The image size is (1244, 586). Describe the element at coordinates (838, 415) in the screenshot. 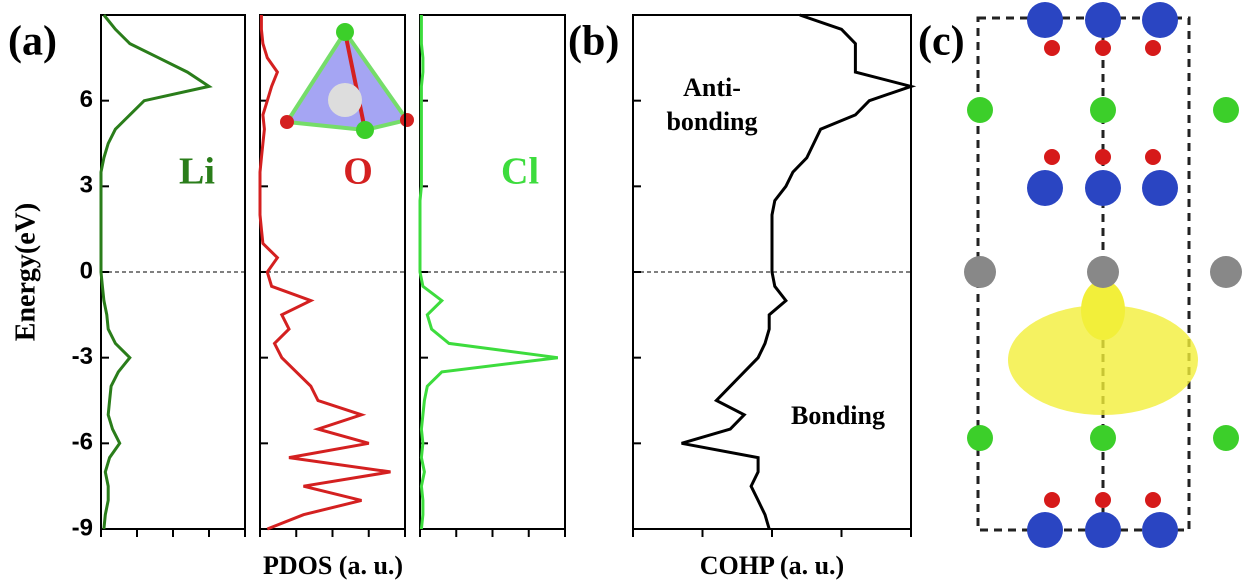

I see `annotation: Bonding` at that location.